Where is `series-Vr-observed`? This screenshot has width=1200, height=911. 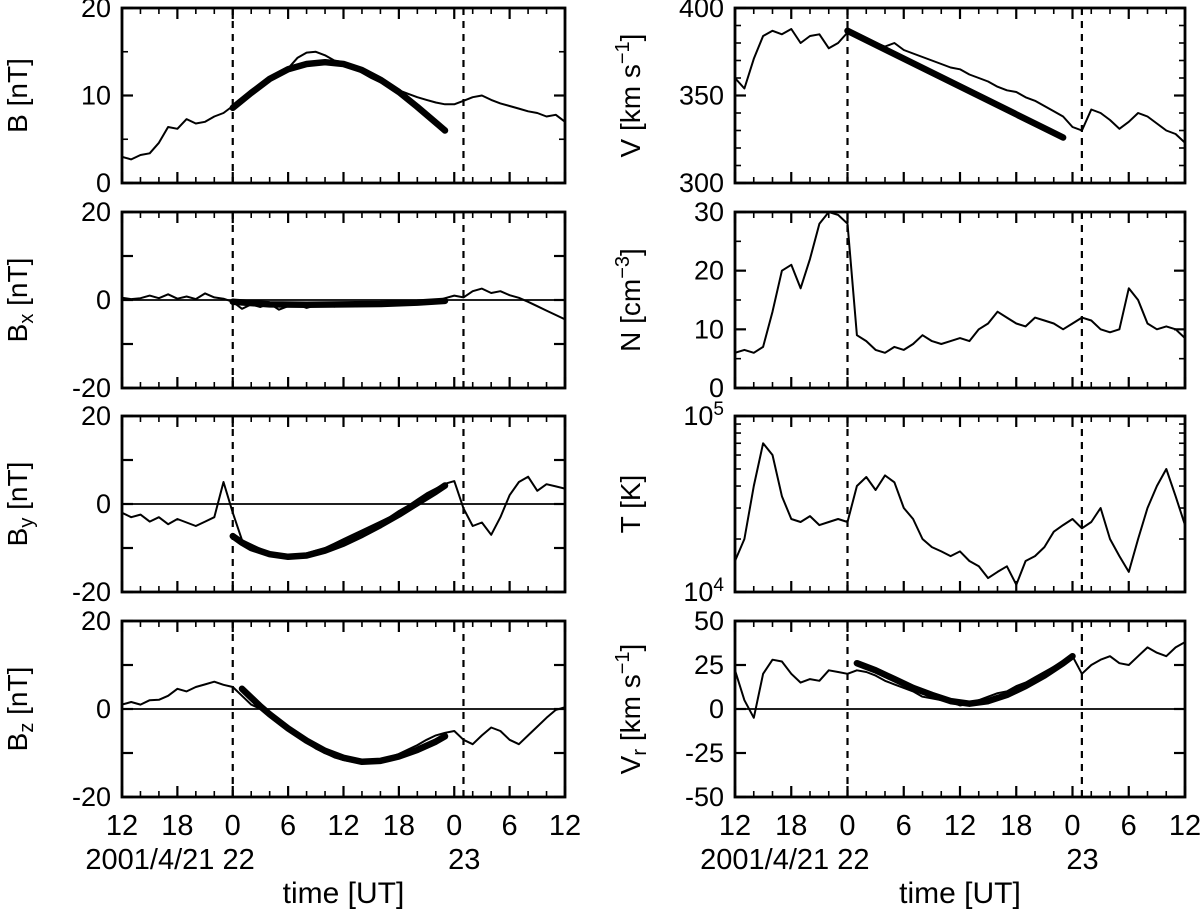 series-Vr-observed is located at coordinates (960, 680).